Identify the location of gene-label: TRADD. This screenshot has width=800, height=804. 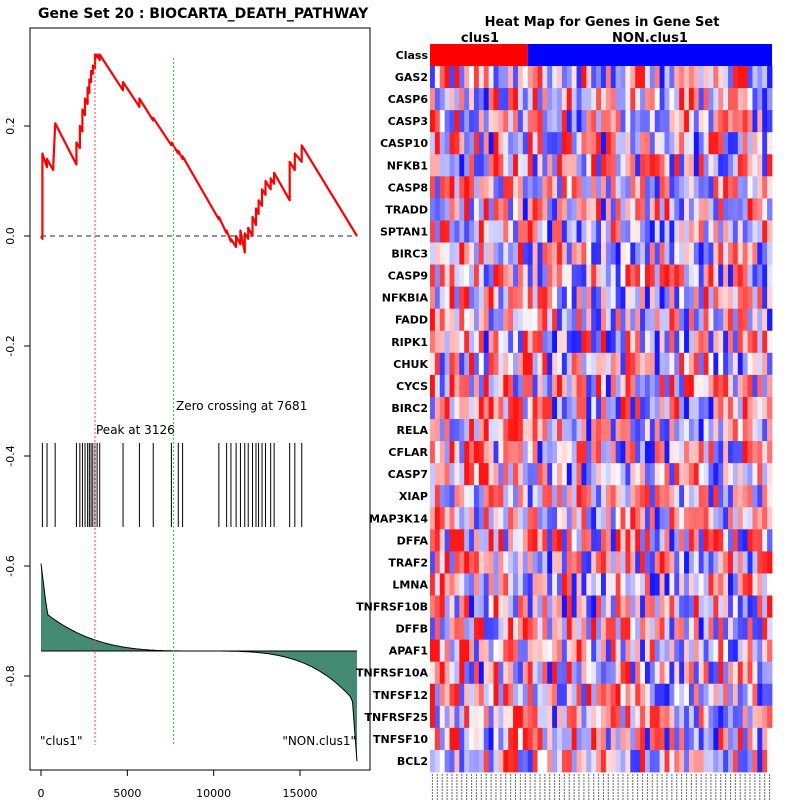
(406, 209).